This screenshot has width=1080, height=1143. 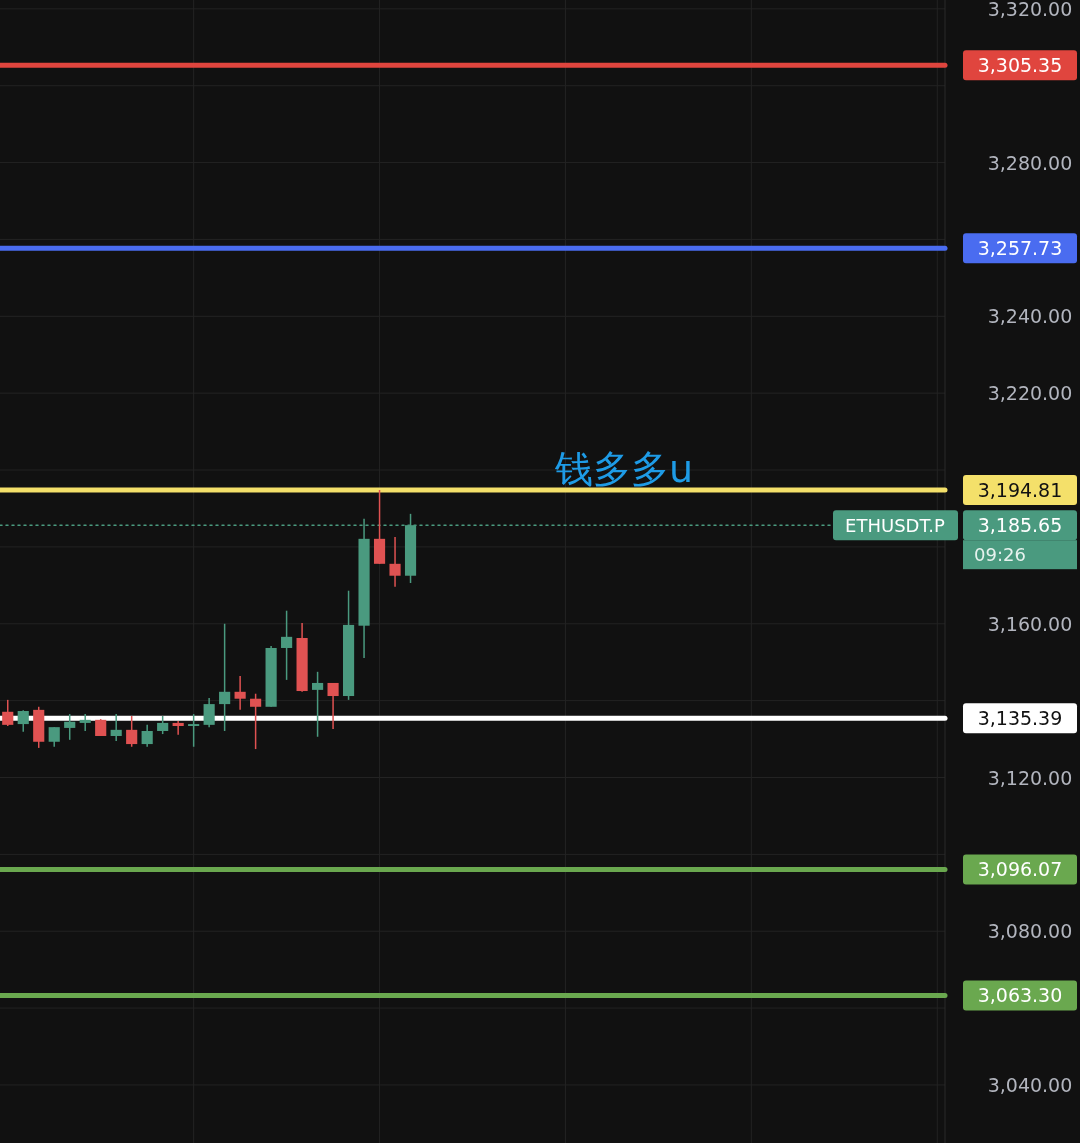 I want to click on ref-line-label: 3,305.35, so click(x=1020, y=65).